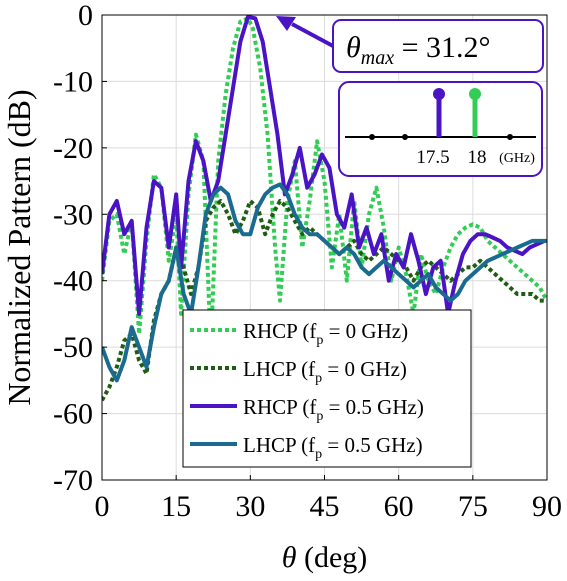 The width and height of the screenshot is (567, 581). What do you see at coordinates (473, 506) in the screenshot?
I see `x-tick-label: 75` at bounding box center [473, 506].